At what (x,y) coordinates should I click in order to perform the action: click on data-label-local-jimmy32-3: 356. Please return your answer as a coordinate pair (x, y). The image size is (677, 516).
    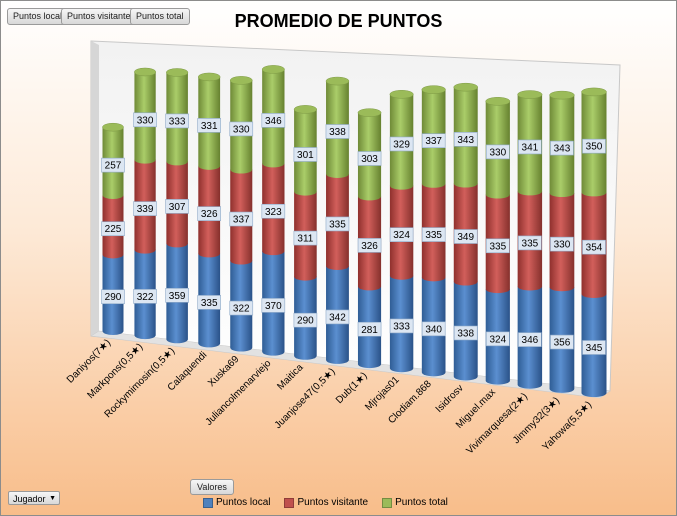
    Looking at the image, I should click on (562, 343).